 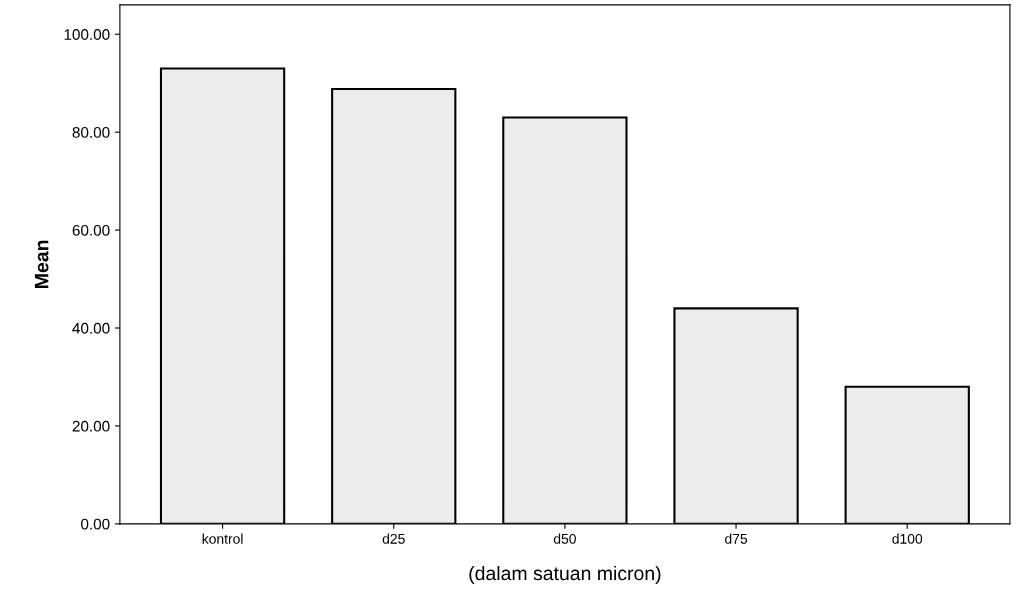 What do you see at coordinates (393, 538) in the screenshot?
I see `x-tick-label: d25` at bounding box center [393, 538].